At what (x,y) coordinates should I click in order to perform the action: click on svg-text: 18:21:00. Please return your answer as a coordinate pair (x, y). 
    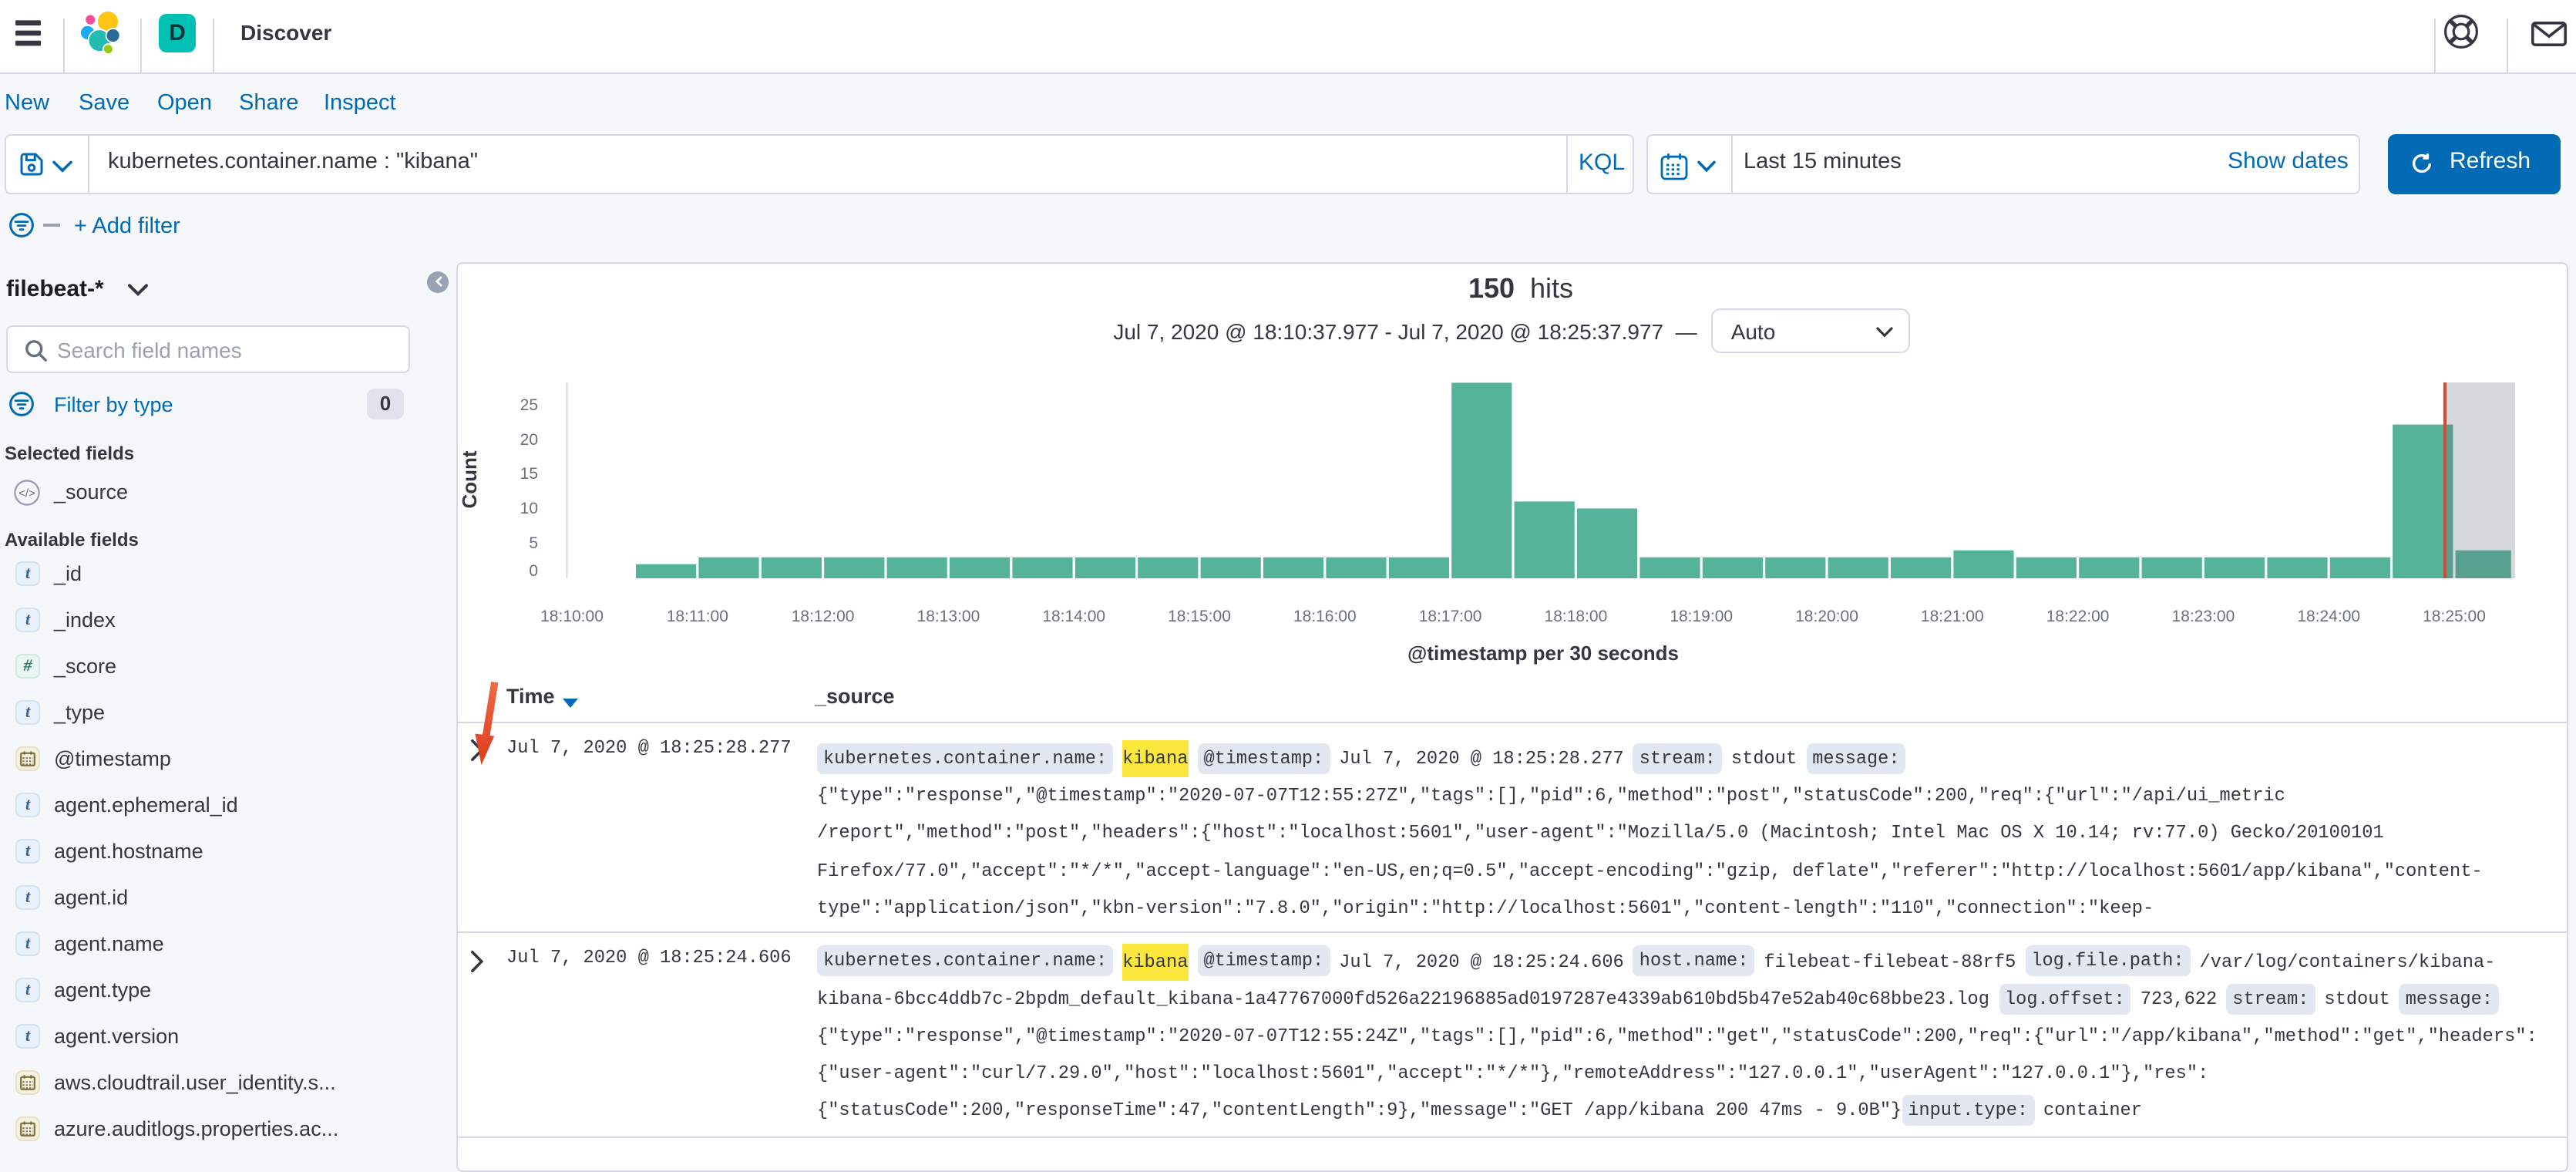
    Looking at the image, I should click on (1952, 616).